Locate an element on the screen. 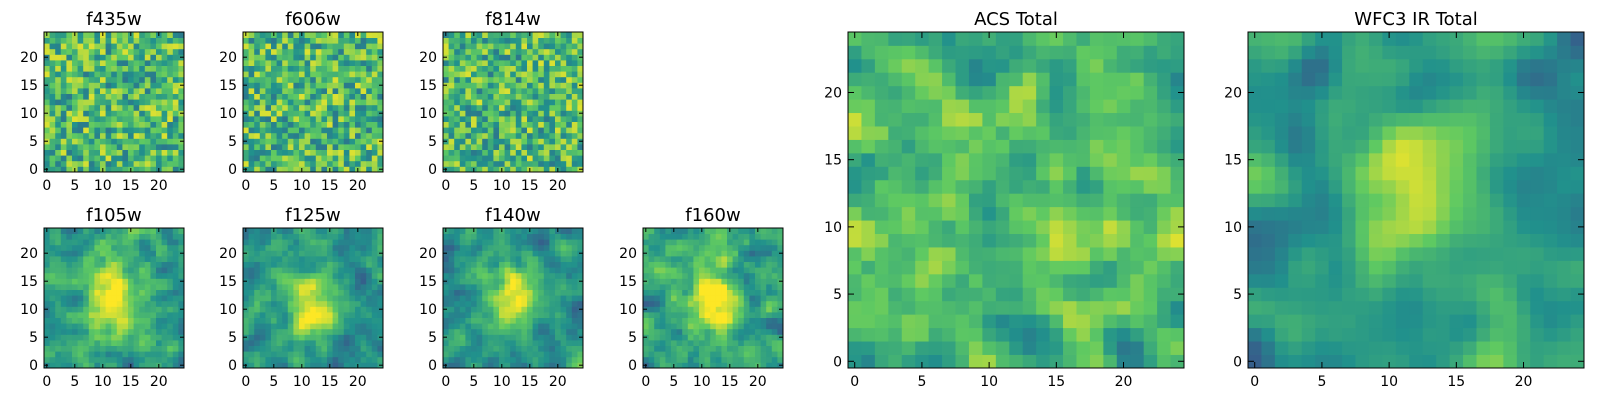  y-tick-label: 20 is located at coordinates (628, 254).